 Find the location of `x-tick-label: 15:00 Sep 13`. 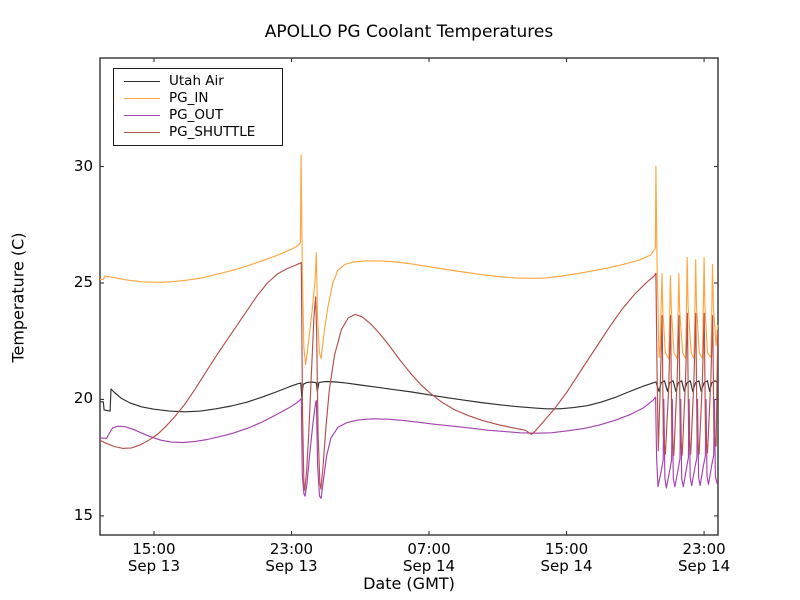

x-tick-label: 15:00 Sep 13 is located at coordinates (154, 557).